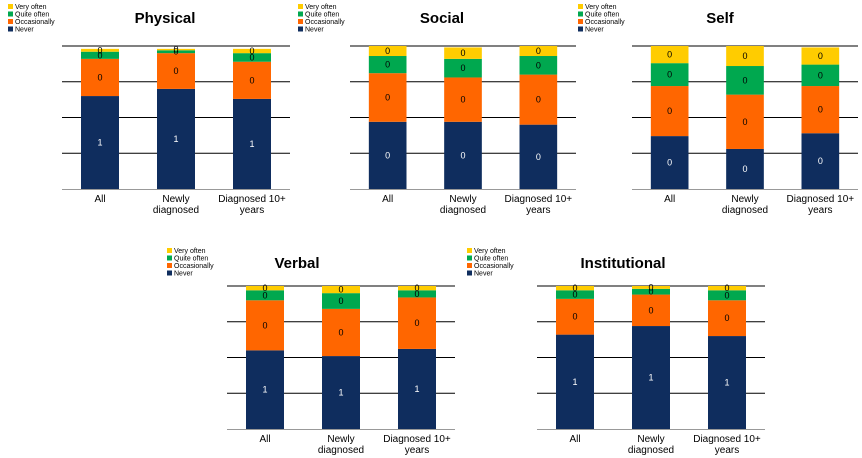  What do you see at coordinates (165, 18) in the screenshot?
I see `chart-title: Physical` at bounding box center [165, 18].